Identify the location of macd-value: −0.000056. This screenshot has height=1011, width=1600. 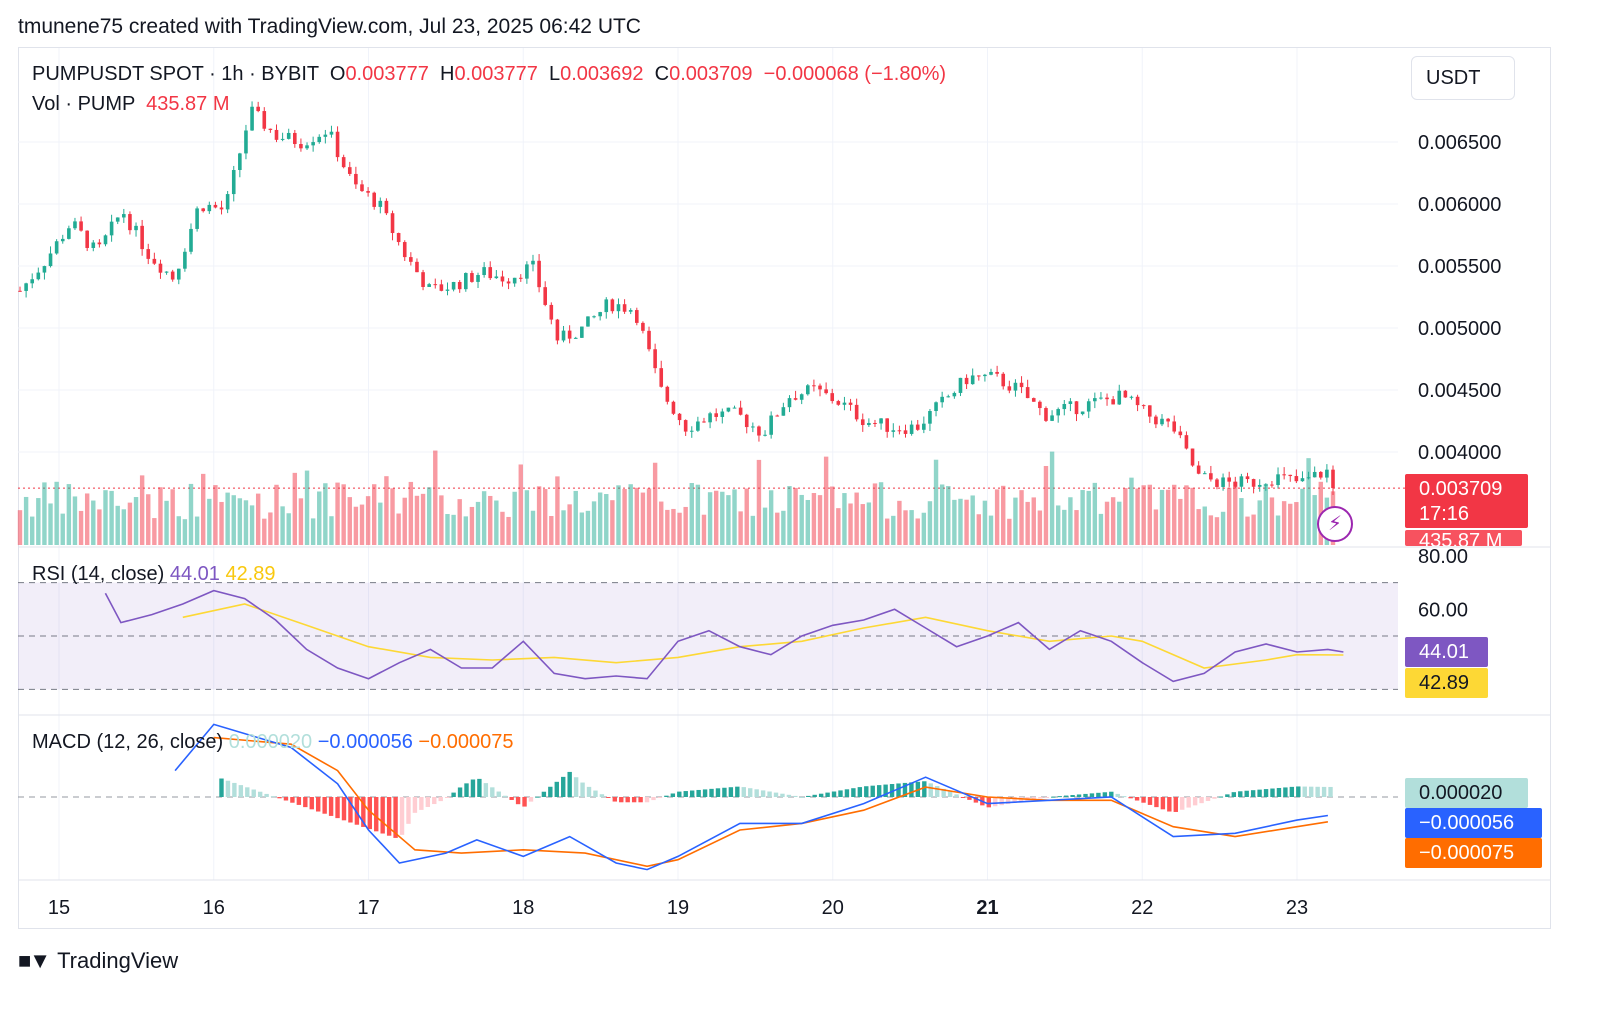
(365, 742).